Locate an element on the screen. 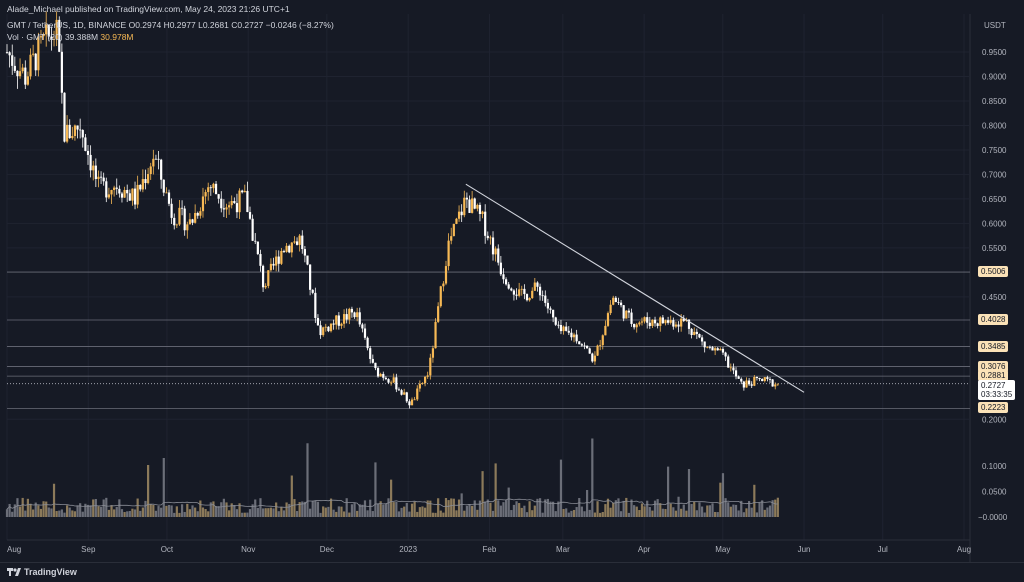 Image resolution: width=1024 pixels, height=582 pixels. descending-trendline is located at coordinates (635, 288).